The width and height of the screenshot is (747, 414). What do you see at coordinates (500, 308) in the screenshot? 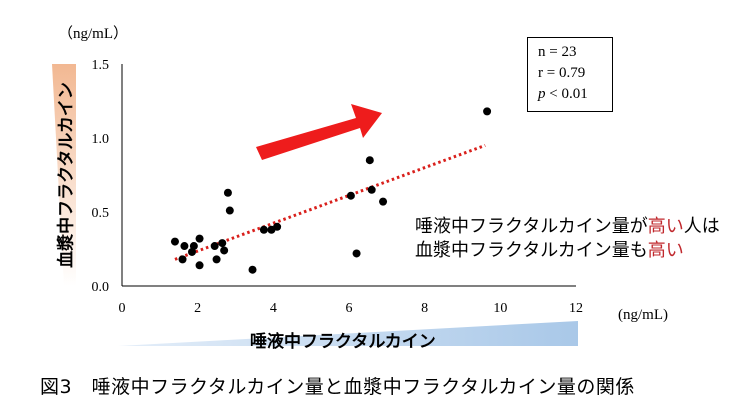
I see `x-tick-label: 10` at bounding box center [500, 308].